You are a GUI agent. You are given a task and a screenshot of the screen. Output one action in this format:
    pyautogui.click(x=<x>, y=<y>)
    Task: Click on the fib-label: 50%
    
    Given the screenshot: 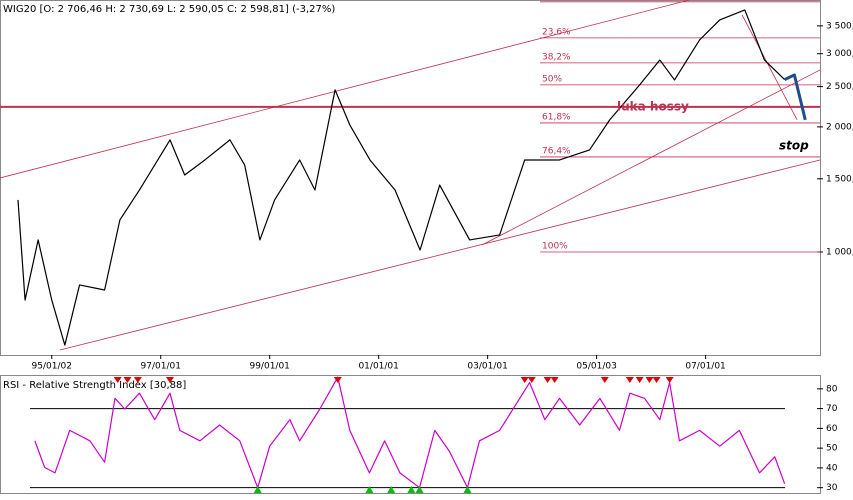 What is the action you would take?
    pyautogui.click(x=552, y=79)
    